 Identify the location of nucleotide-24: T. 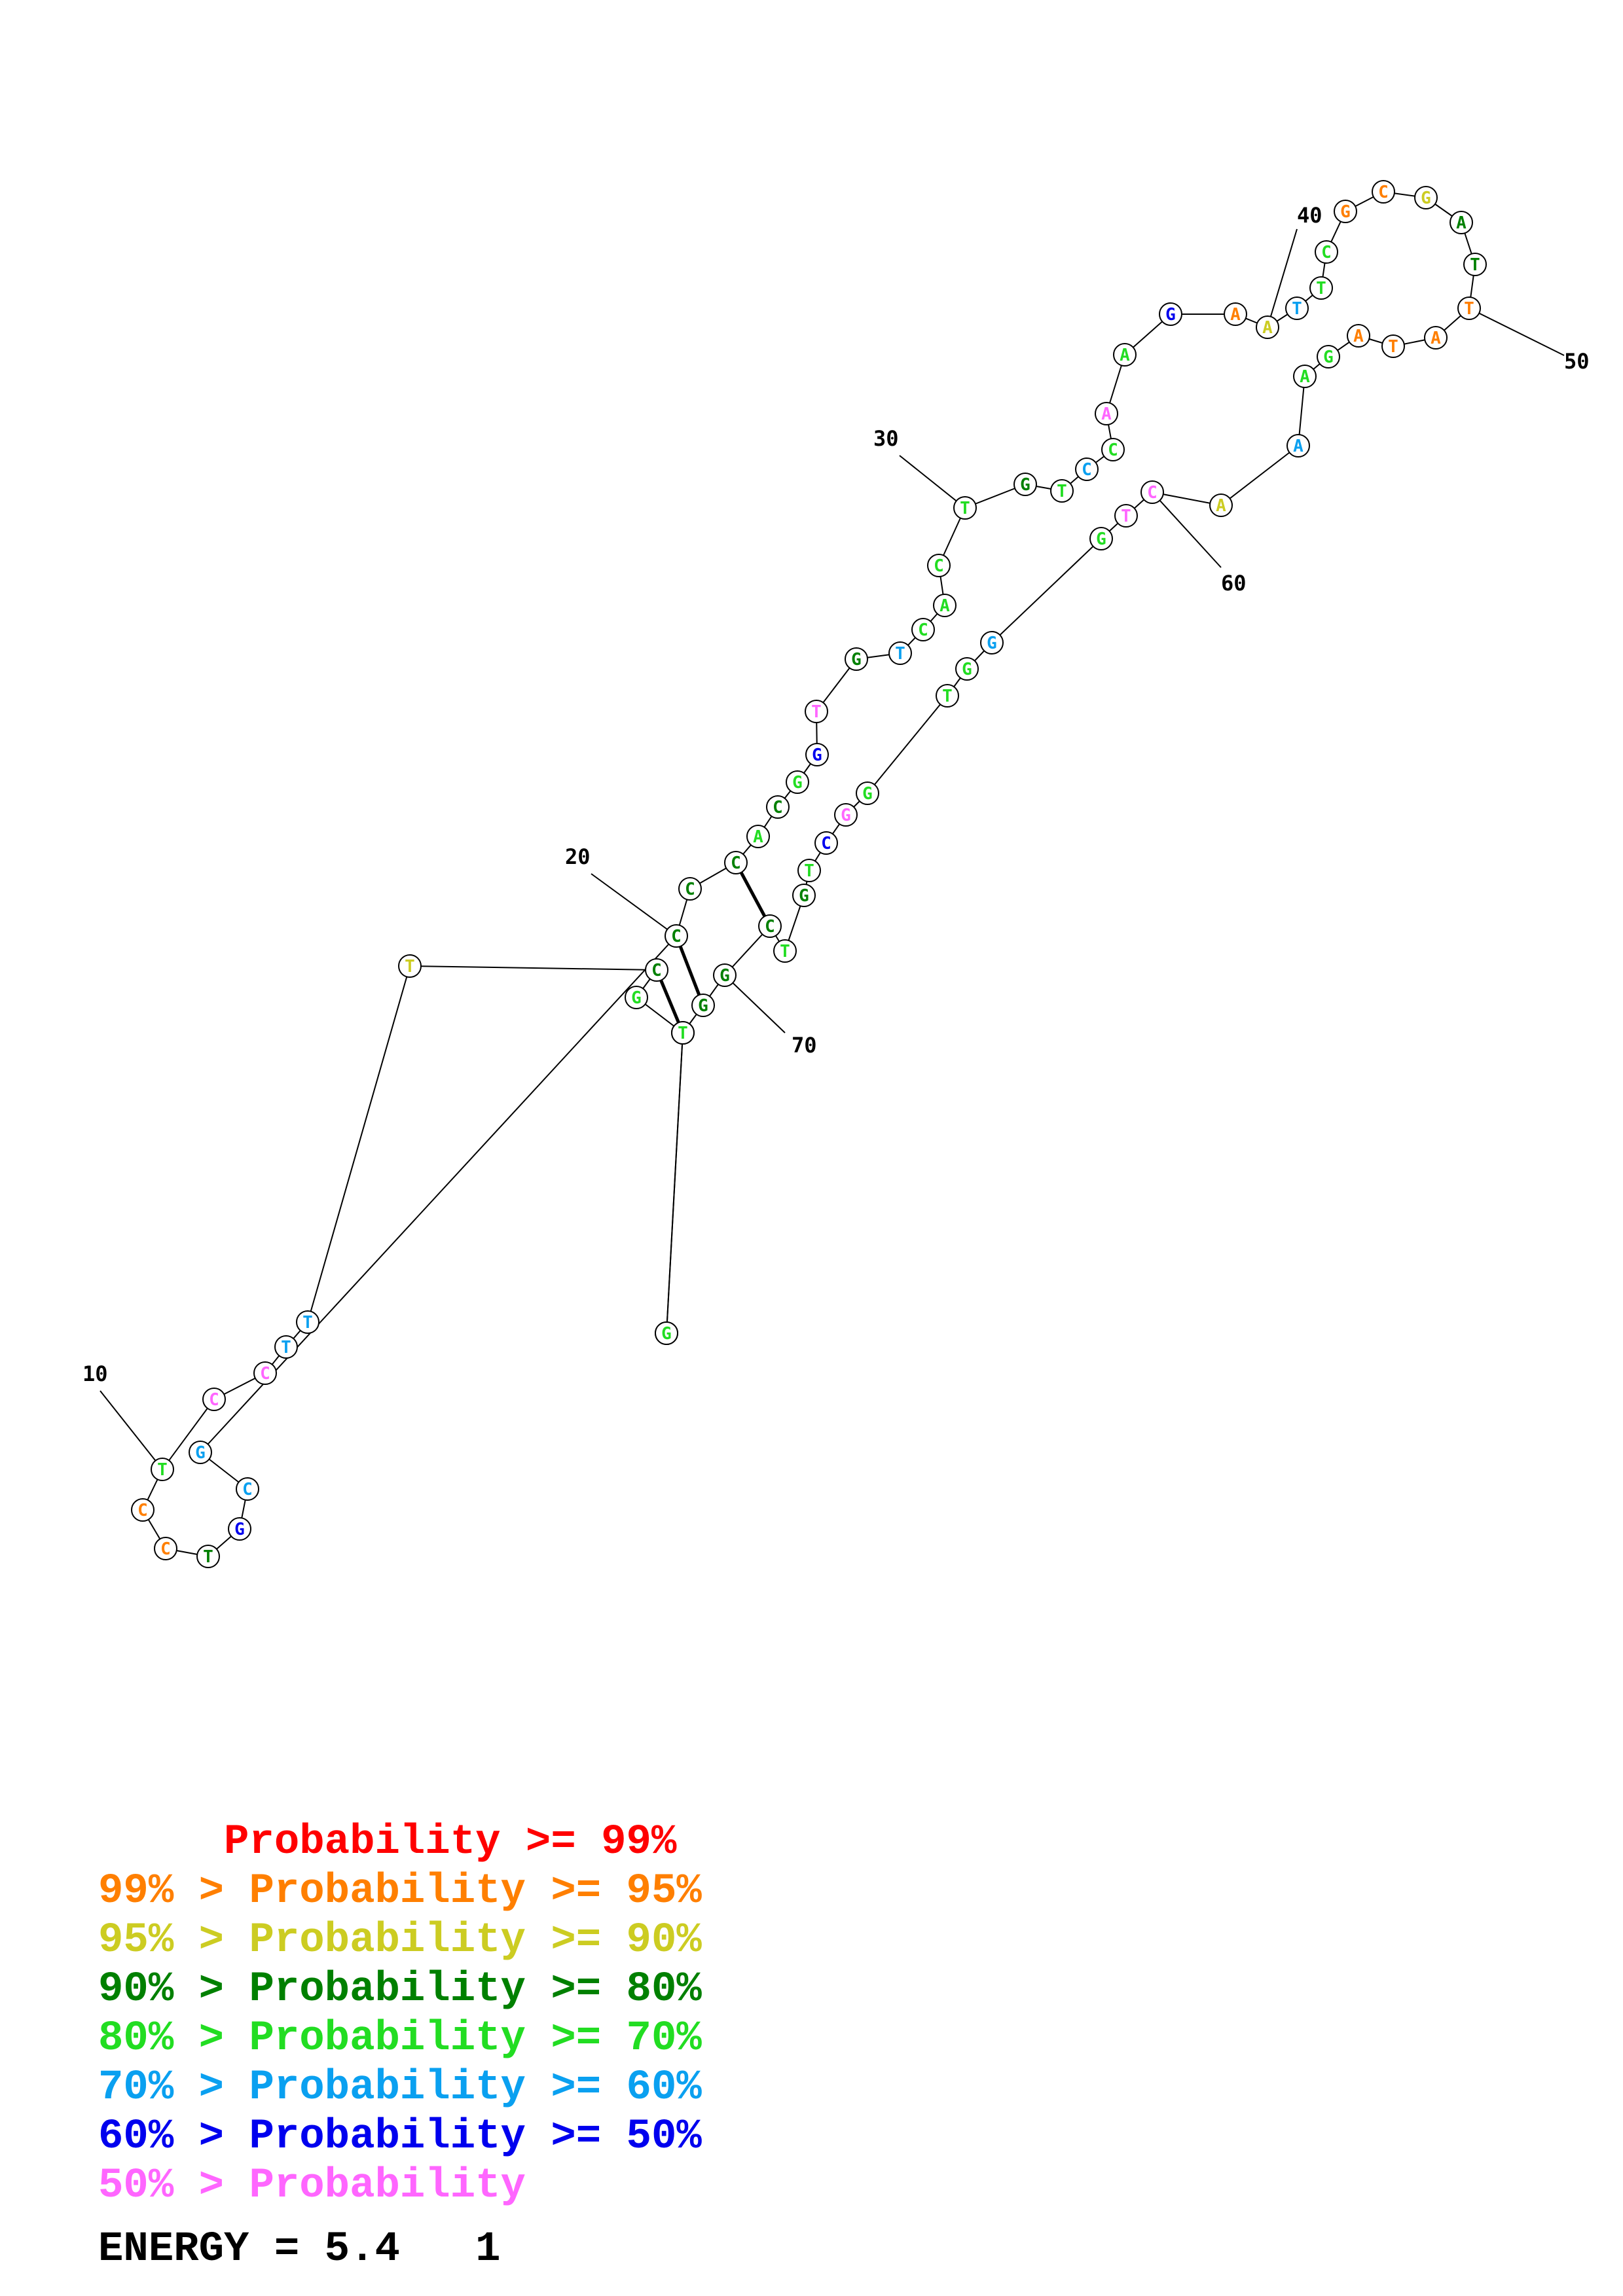
(816, 711).